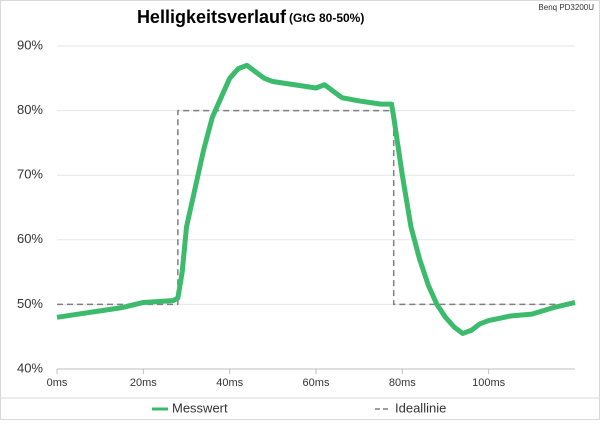 Image resolution: width=600 pixels, height=425 pixels. I want to click on y-tick-label: 60%, so click(30, 238).